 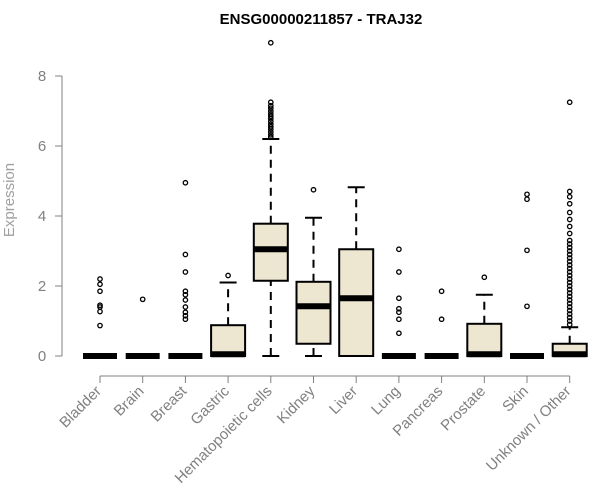 I want to click on box-bladder, so click(x=100, y=317).